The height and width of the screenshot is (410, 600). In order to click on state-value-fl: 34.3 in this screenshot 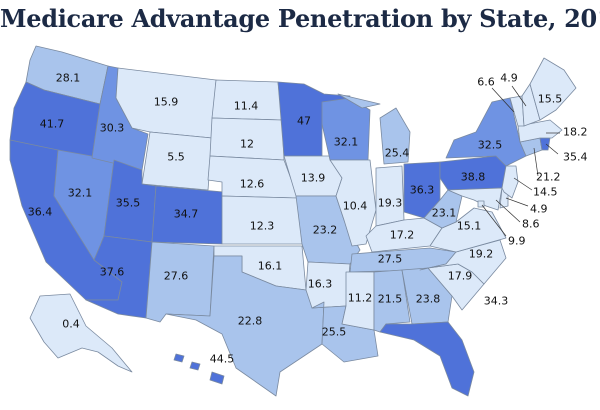, I will do `click(496, 301)`.